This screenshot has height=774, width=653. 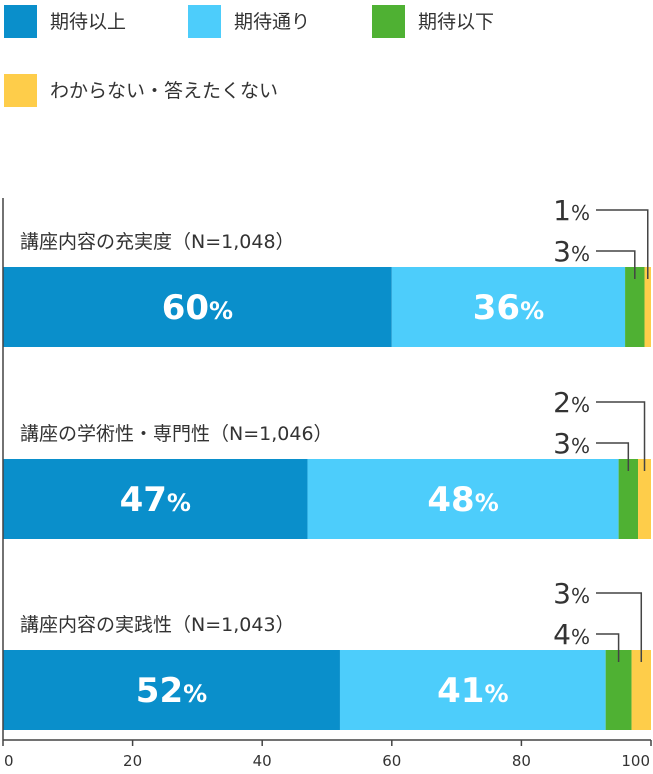 I want to click on bar-value-label: 48%, so click(x=462, y=500).